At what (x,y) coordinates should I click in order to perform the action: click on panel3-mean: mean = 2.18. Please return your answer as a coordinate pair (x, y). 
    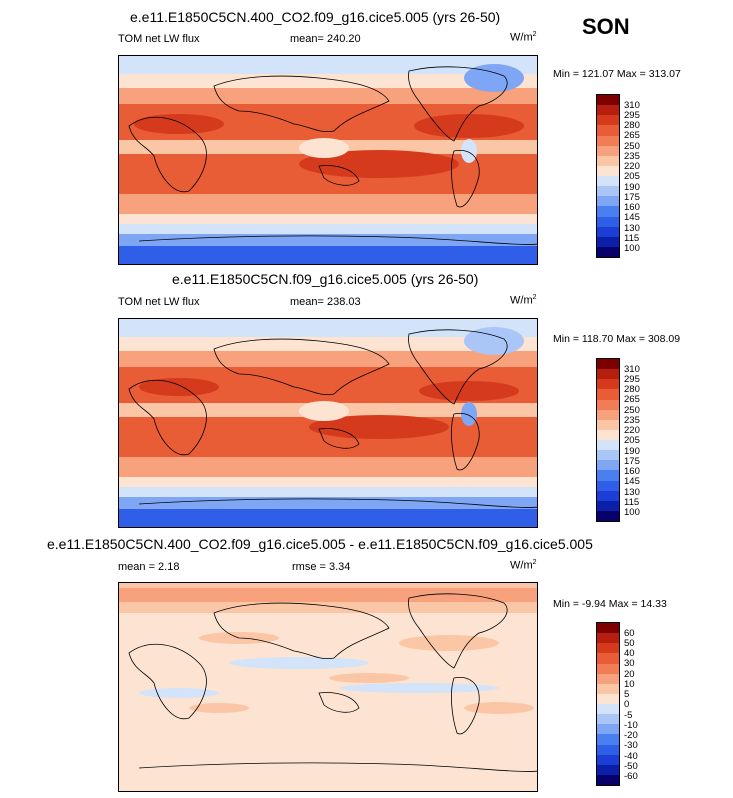
    Looking at the image, I should click on (149, 567).